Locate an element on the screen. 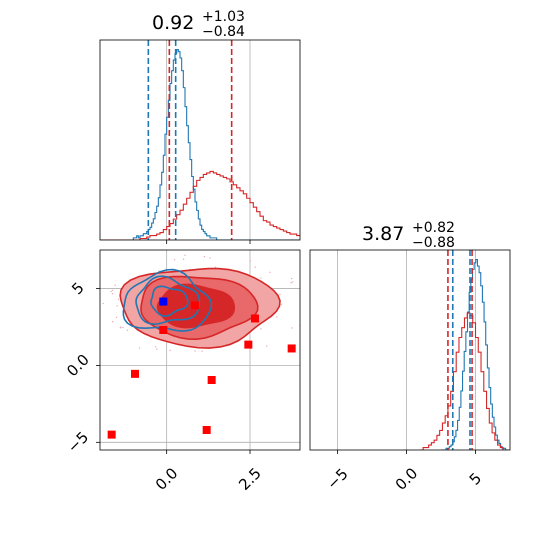  x-tick-label-0: −5 is located at coordinates (337, 479).